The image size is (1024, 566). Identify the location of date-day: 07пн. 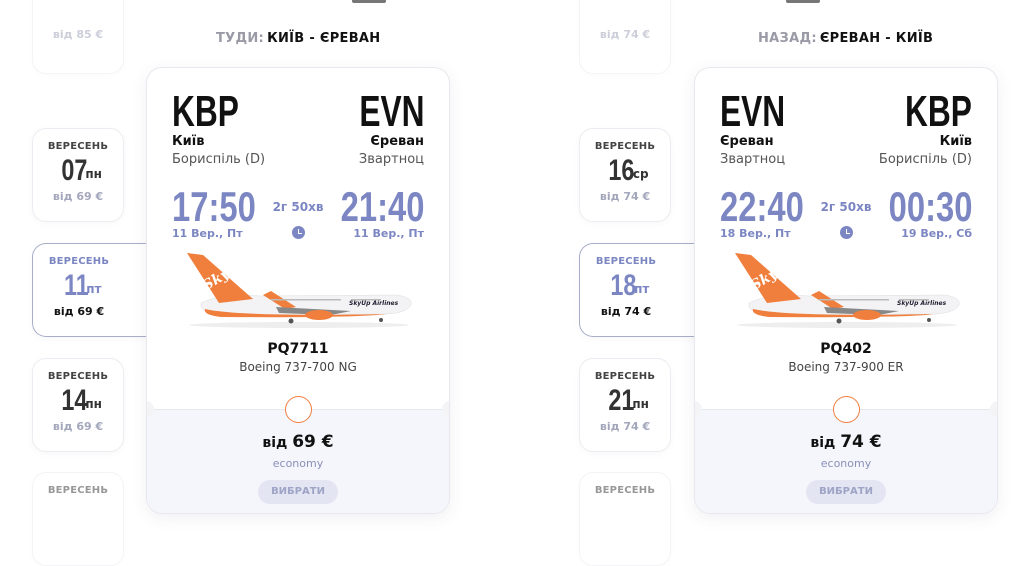
(78, 171).